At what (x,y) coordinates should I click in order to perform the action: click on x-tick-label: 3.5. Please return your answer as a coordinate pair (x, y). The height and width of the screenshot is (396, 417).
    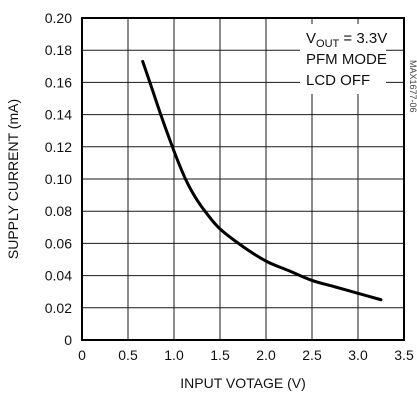
    Looking at the image, I should click on (404, 355).